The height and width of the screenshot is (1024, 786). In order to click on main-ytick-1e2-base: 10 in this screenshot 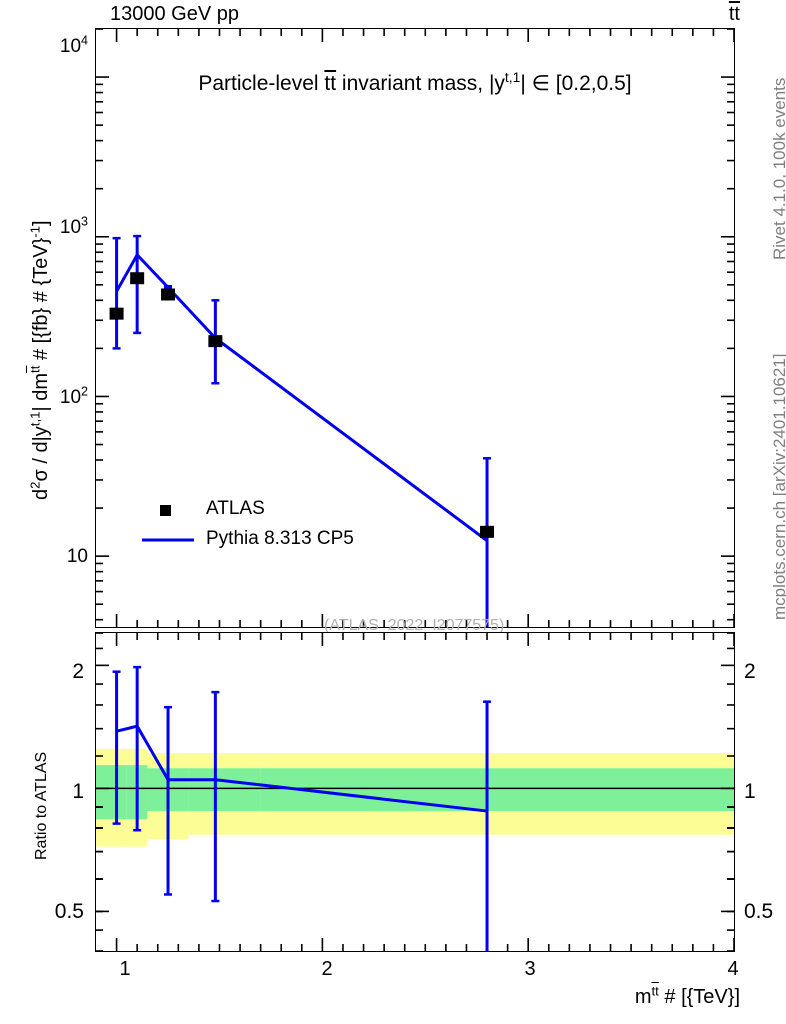, I will do `click(70, 397)`.